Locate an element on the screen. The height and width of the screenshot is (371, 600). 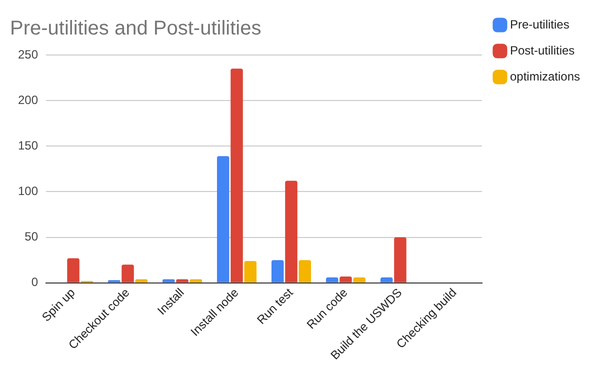
y-tick-label: 150 is located at coordinates (28, 145).